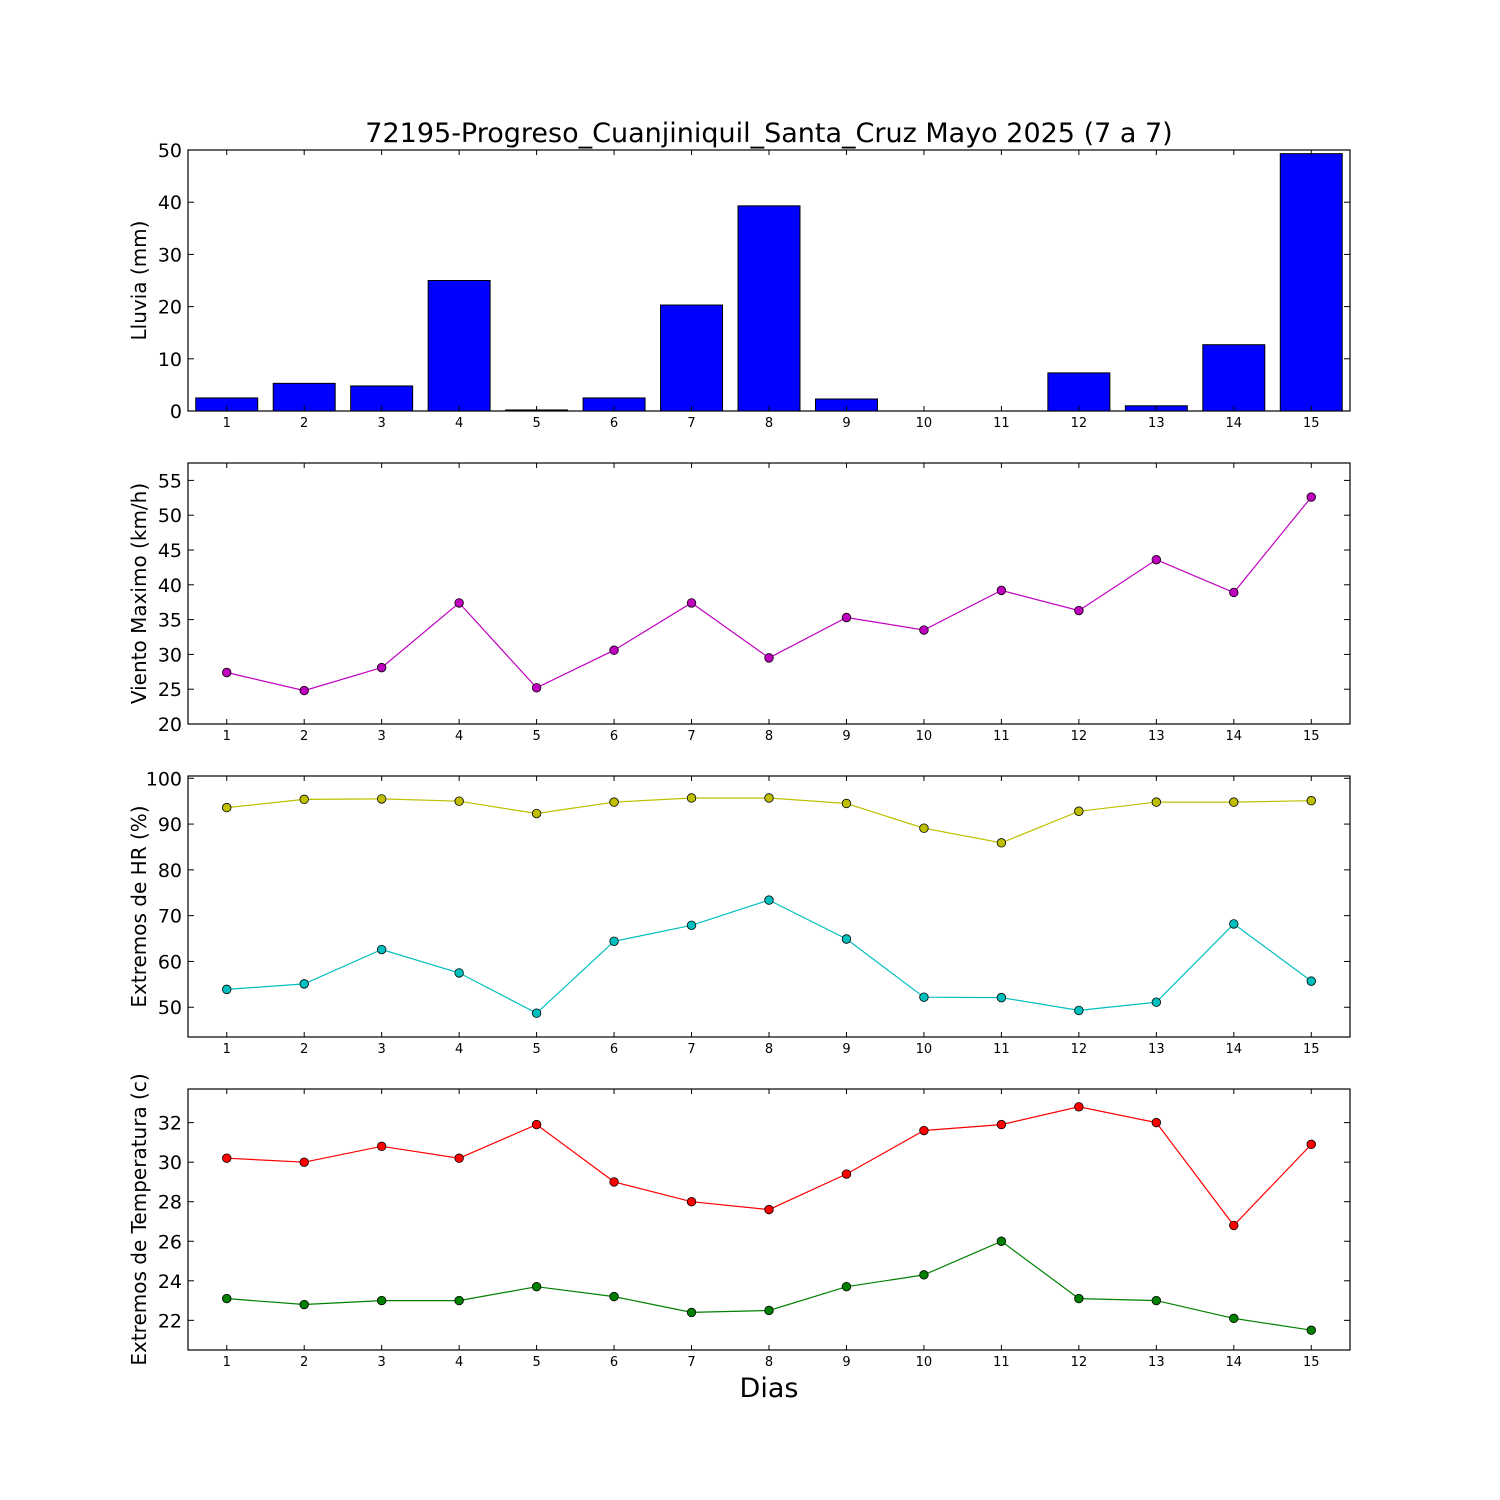 The image size is (1500, 1500). I want to click on x-tick-label: 1, so click(227, 1362).